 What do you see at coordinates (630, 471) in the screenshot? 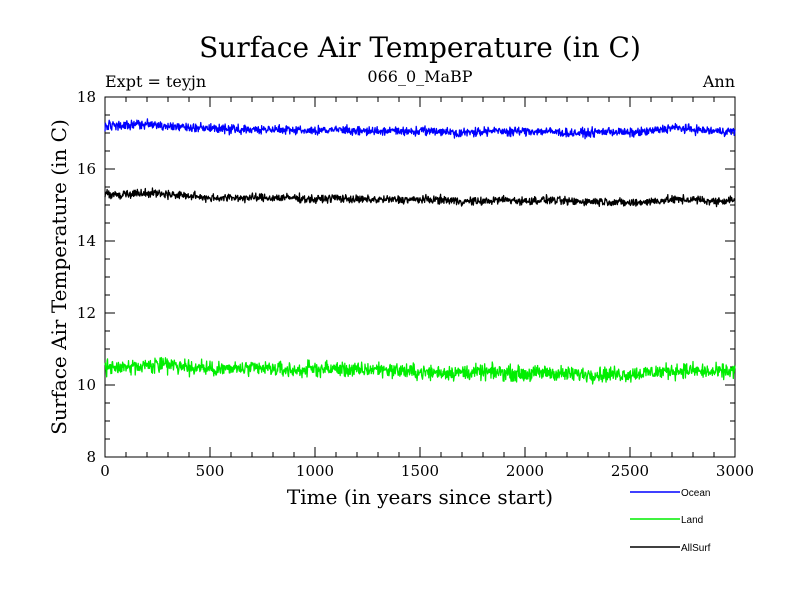
I see `x-tick-label: 2500` at bounding box center [630, 471].